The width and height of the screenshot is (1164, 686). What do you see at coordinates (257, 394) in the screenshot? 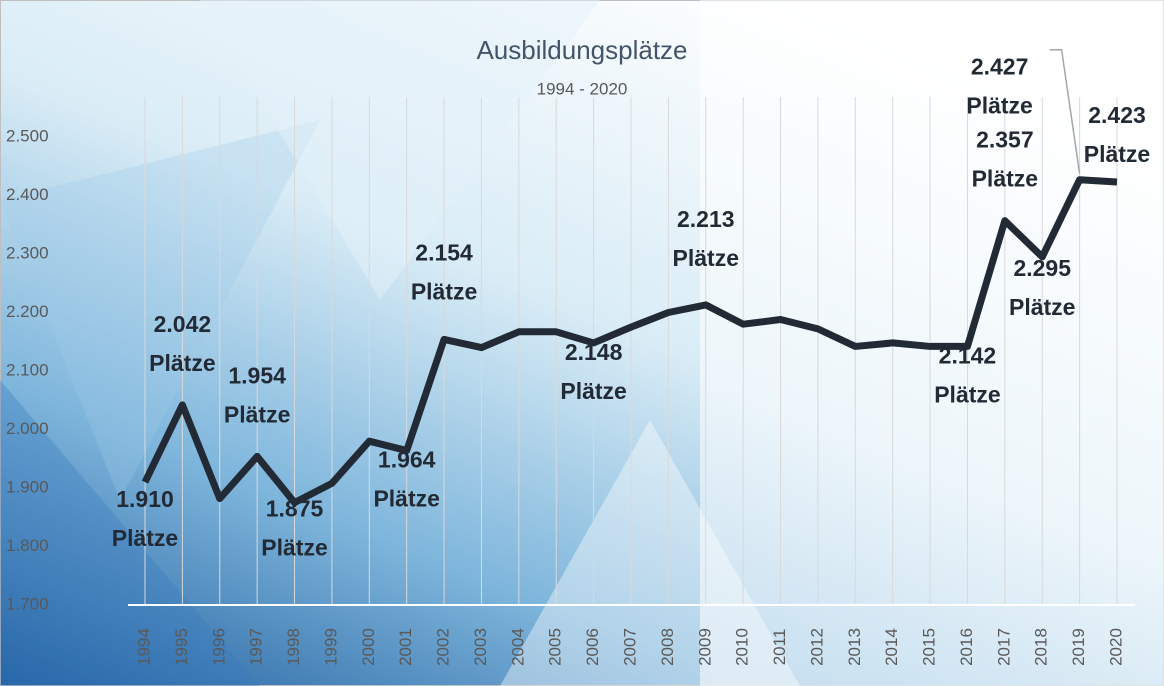
I see `data-label: 1.954 Plätze` at bounding box center [257, 394].